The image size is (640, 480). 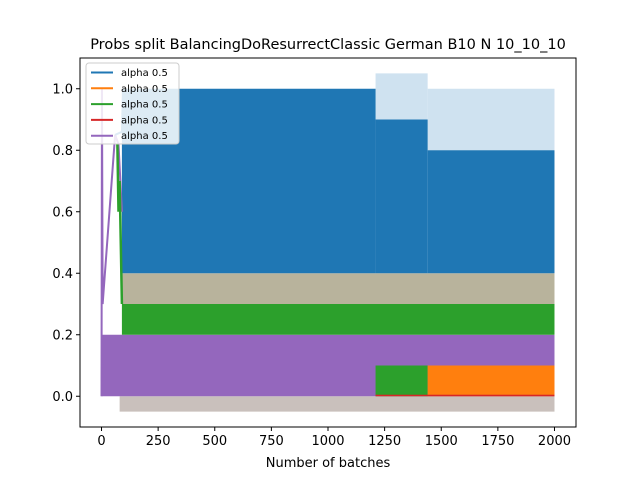 What do you see at coordinates (120, 224) in the screenshot?
I see `series-3-early-line` at bounding box center [120, 224].